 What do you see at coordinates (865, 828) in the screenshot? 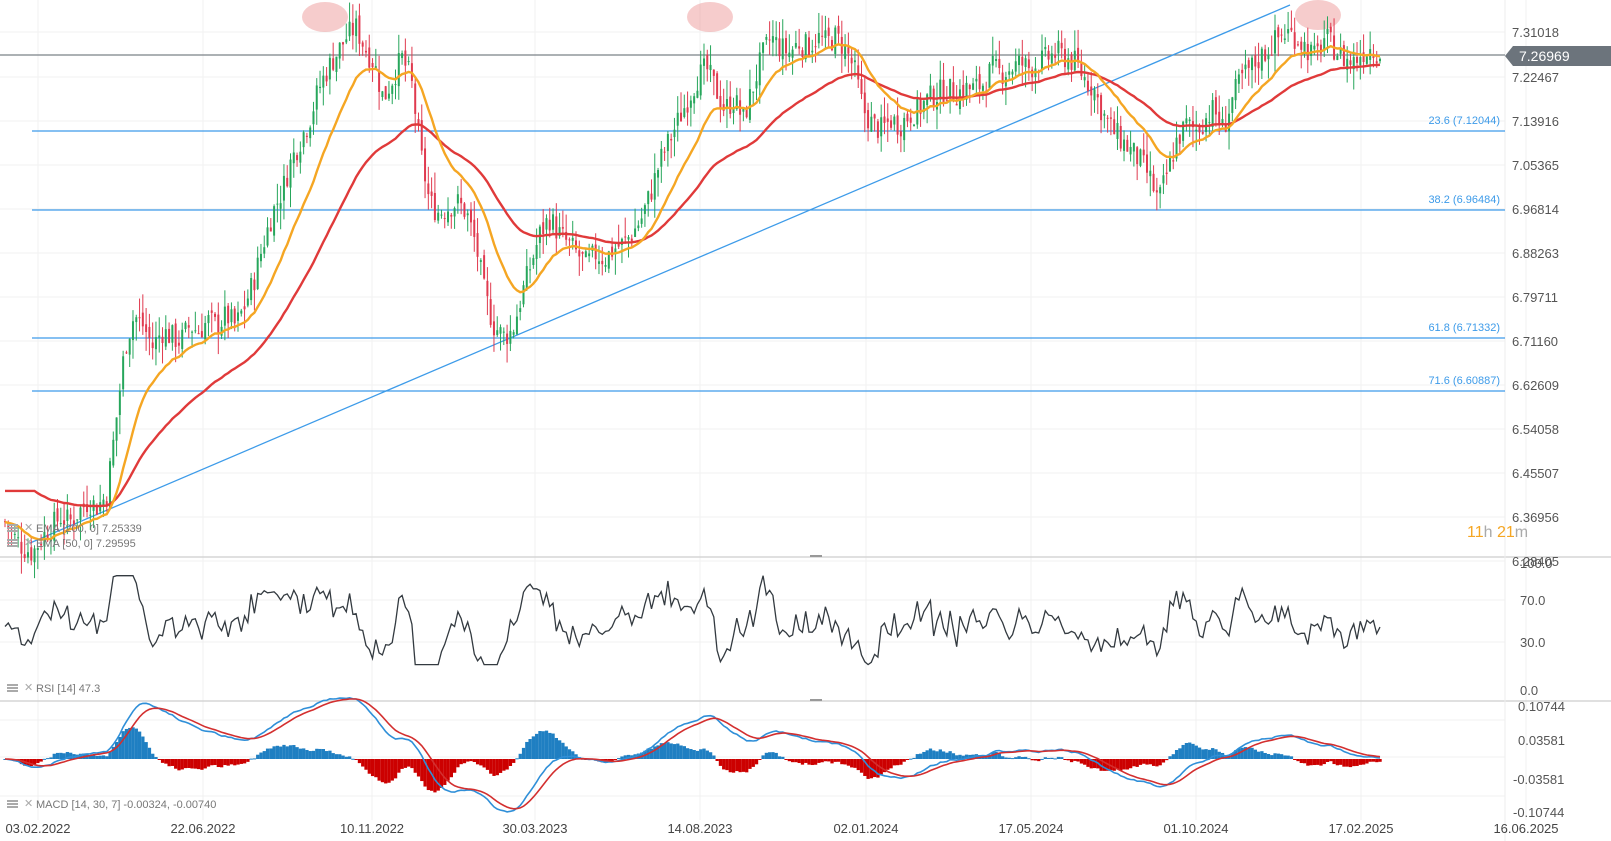
I see `date-tick: 02.01.2024` at bounding box center [865, 828].